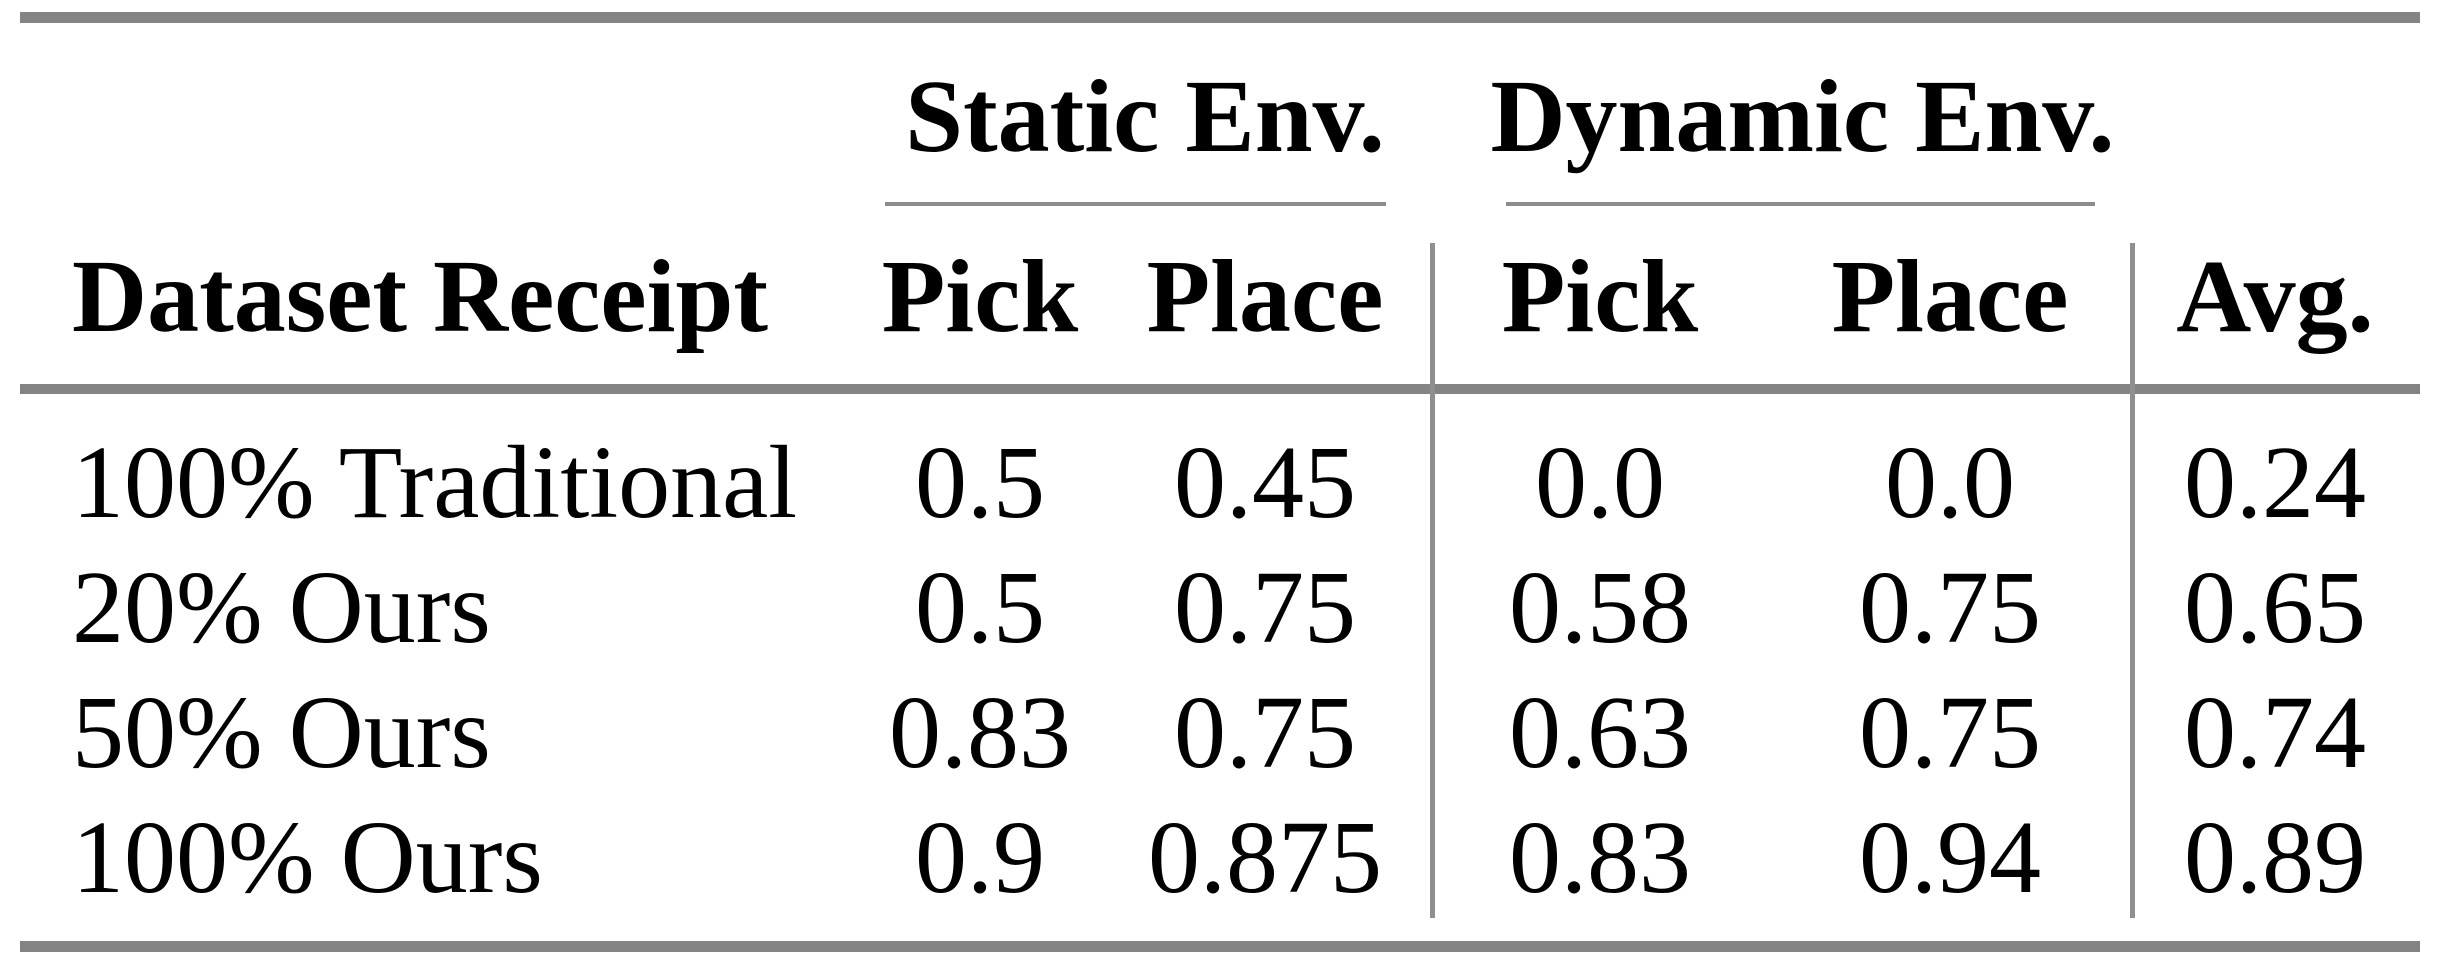  I want to click on header-static-pick: Pick, so click(980, 296).